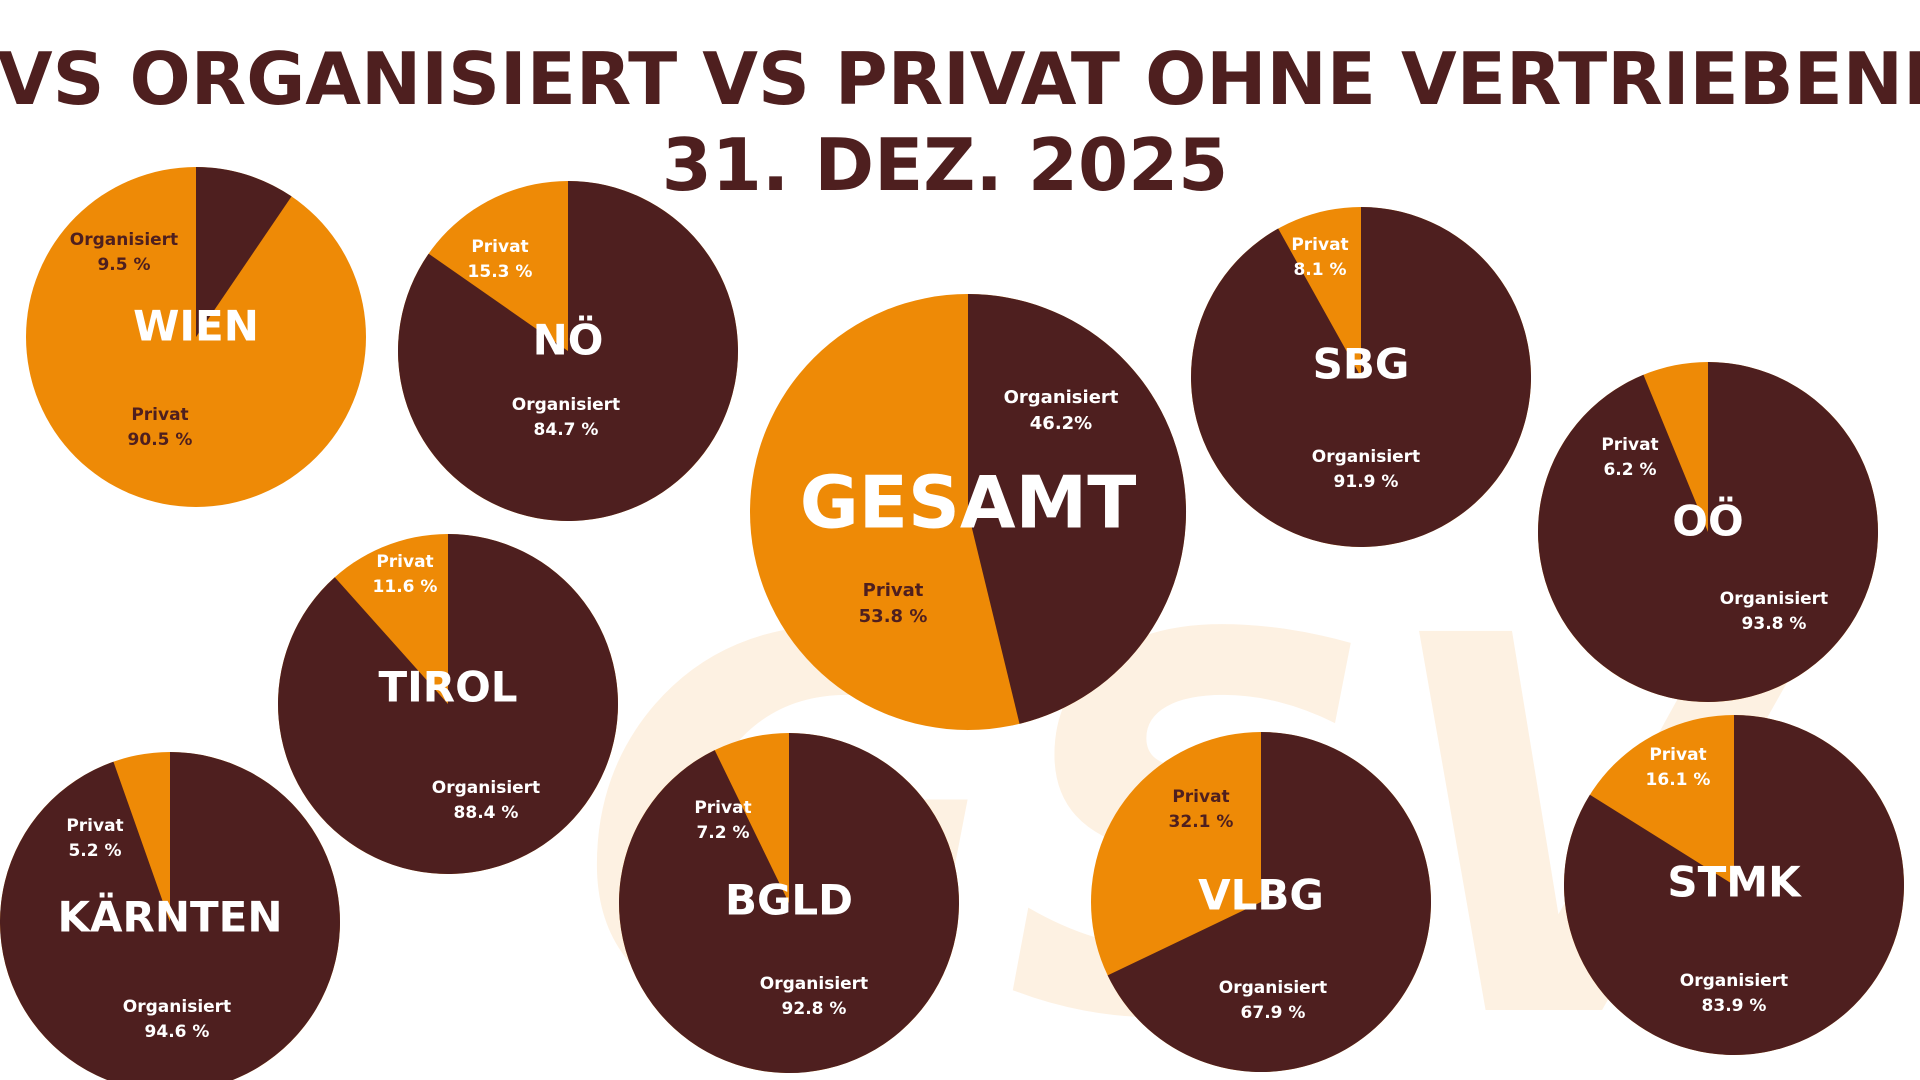 Image resolution: width=1920 pixels, height=1080 pixels. I want to click on pie-bgld-organisiert-value: 92.8 %, so click(814, 1009).